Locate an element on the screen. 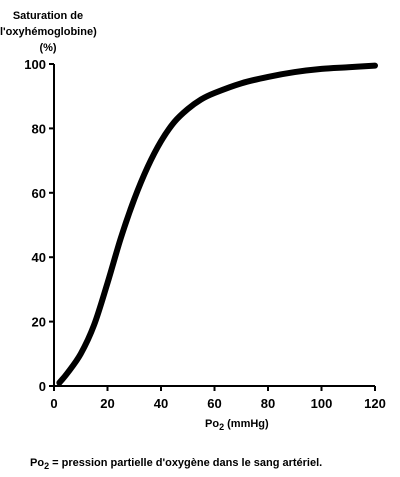 This screenshot has height=477, width=400. footnote-main: Po is located at coordinates (37, 463).